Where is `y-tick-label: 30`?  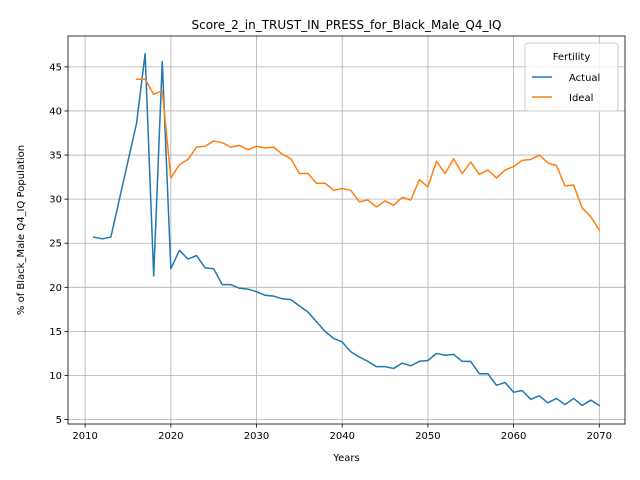 y-tick-label: 30 is located at coordinates (55, 200).